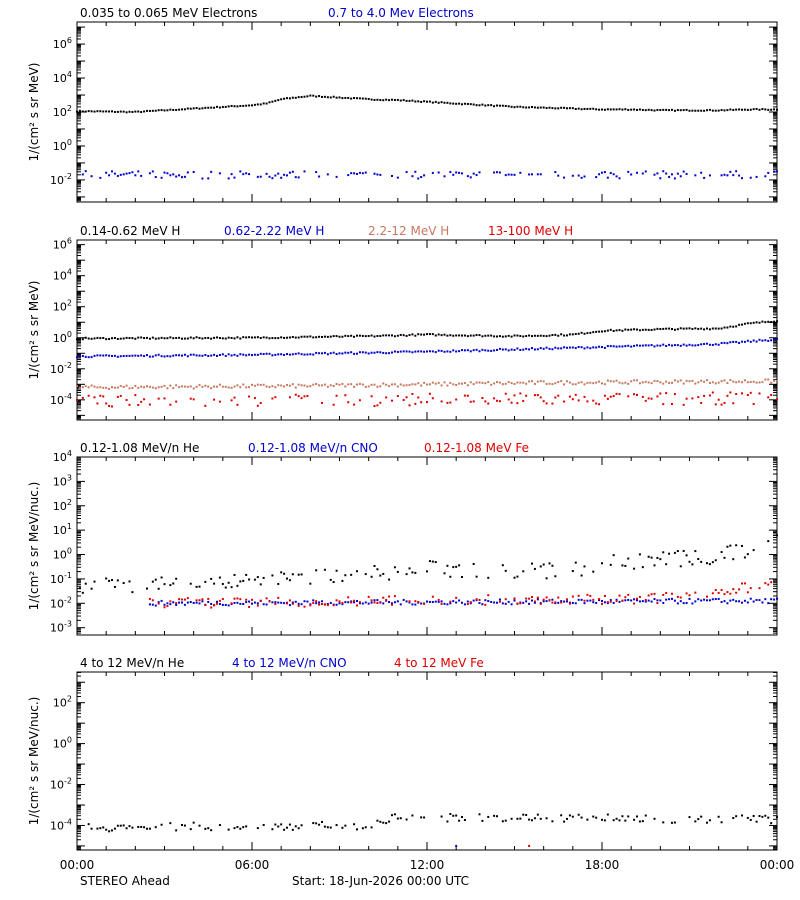 Image resolution: width=800 pixels, height=900 pixels. Describe the element at coordinates (34, 112) in the screenshot. I see `y-axis-label: 1/(cm² s sr MeV)` at that location.